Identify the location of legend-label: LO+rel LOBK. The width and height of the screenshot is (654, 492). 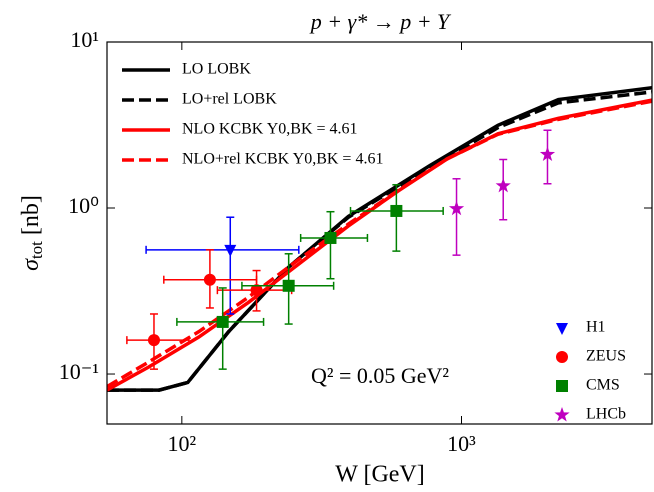
(229, 99).